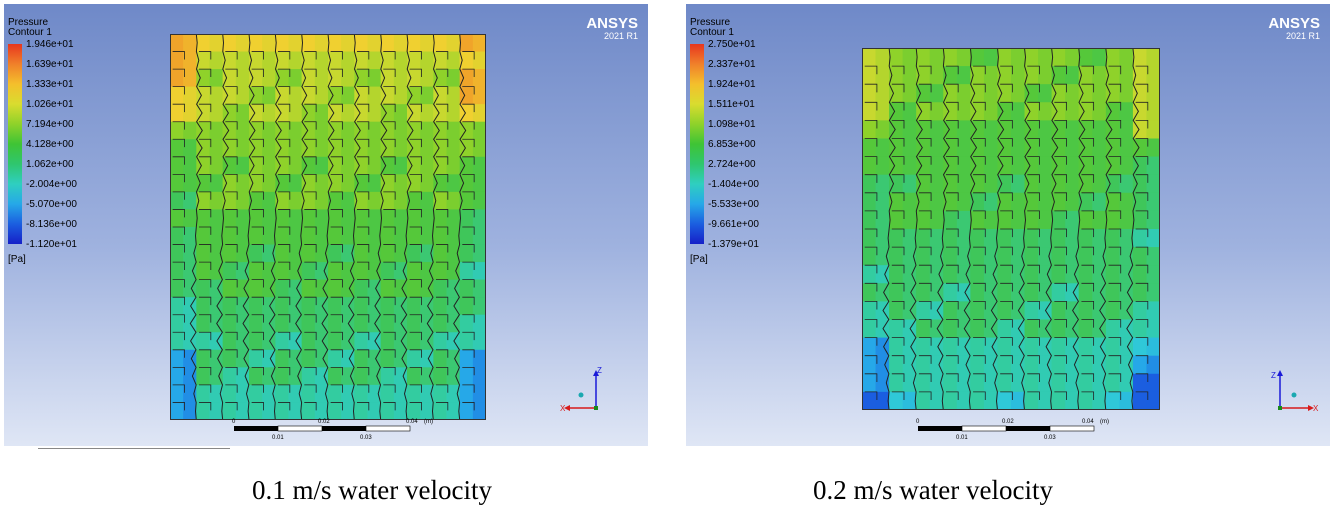 This screenshot has width=1336, height=511. What do you see at coordinates (51, 224) in the screenshot?
I see `legend-tick-label: -8.136e+00` at bounding box center [51, 224].